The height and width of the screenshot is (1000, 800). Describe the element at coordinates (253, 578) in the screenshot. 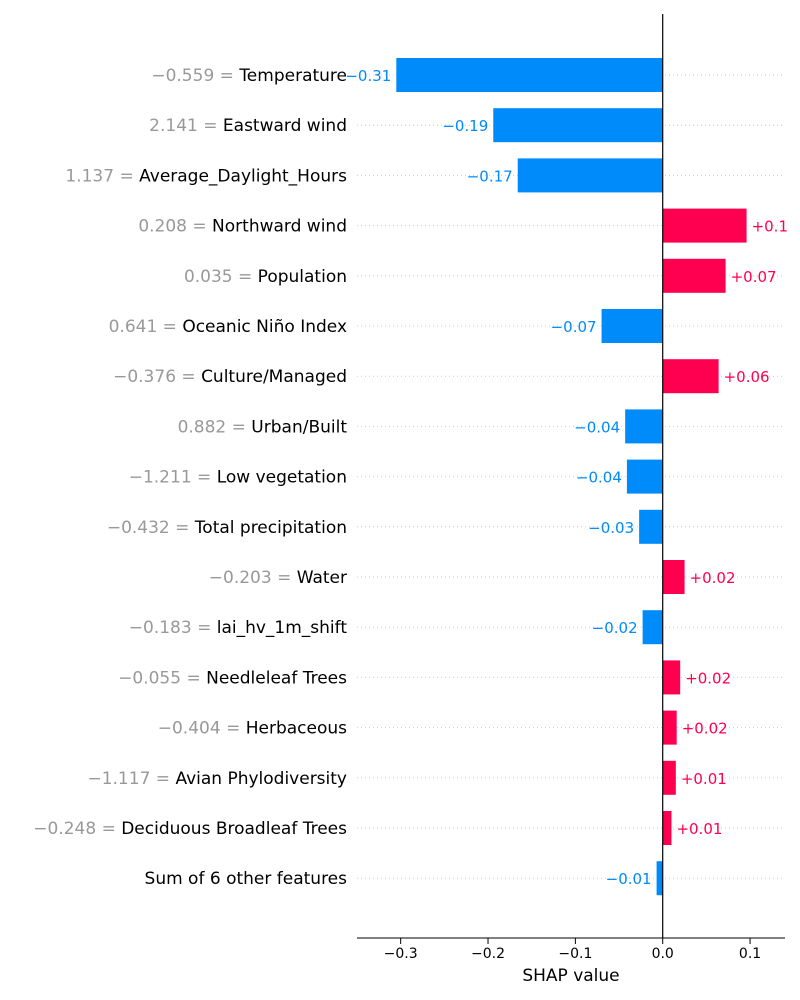

I see `feature-value: −0.203 =` at that location.